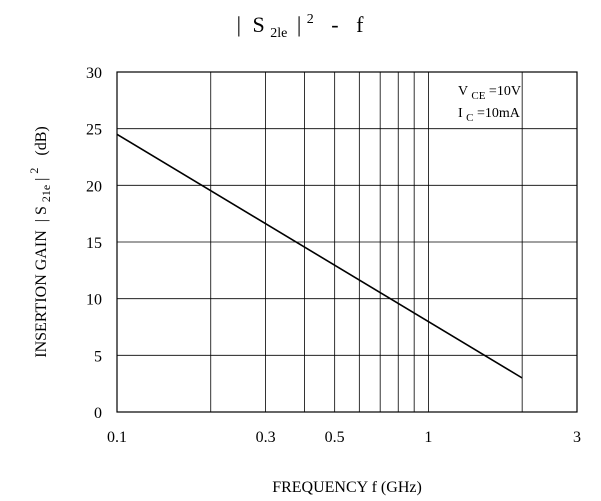  What do you see at coordinates (489, 115) in the screenshot?
I see `condition-ic: I C =10mA` at bounding box center [489, 115].